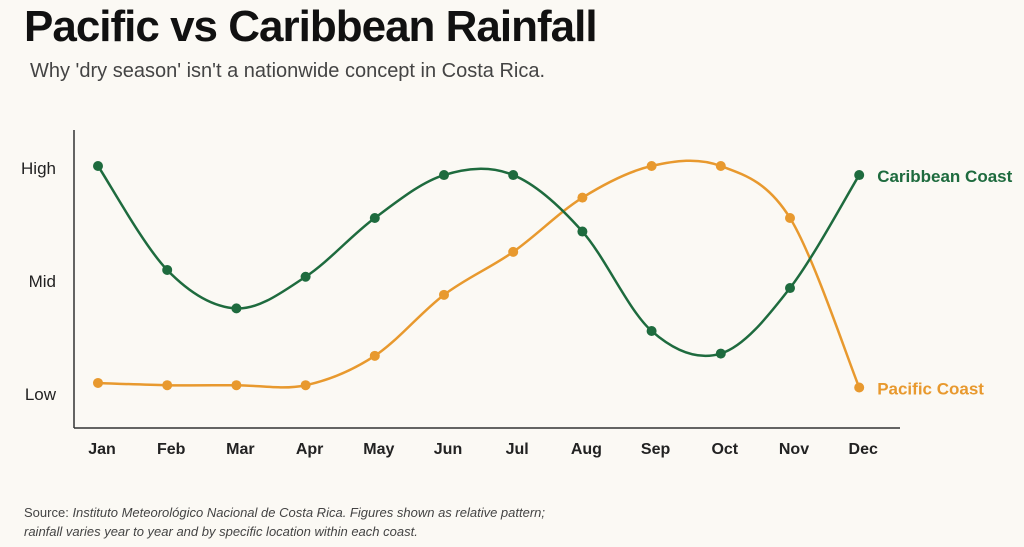  I want to click on x-tick-label-apr: Apr, so click(310, 449).